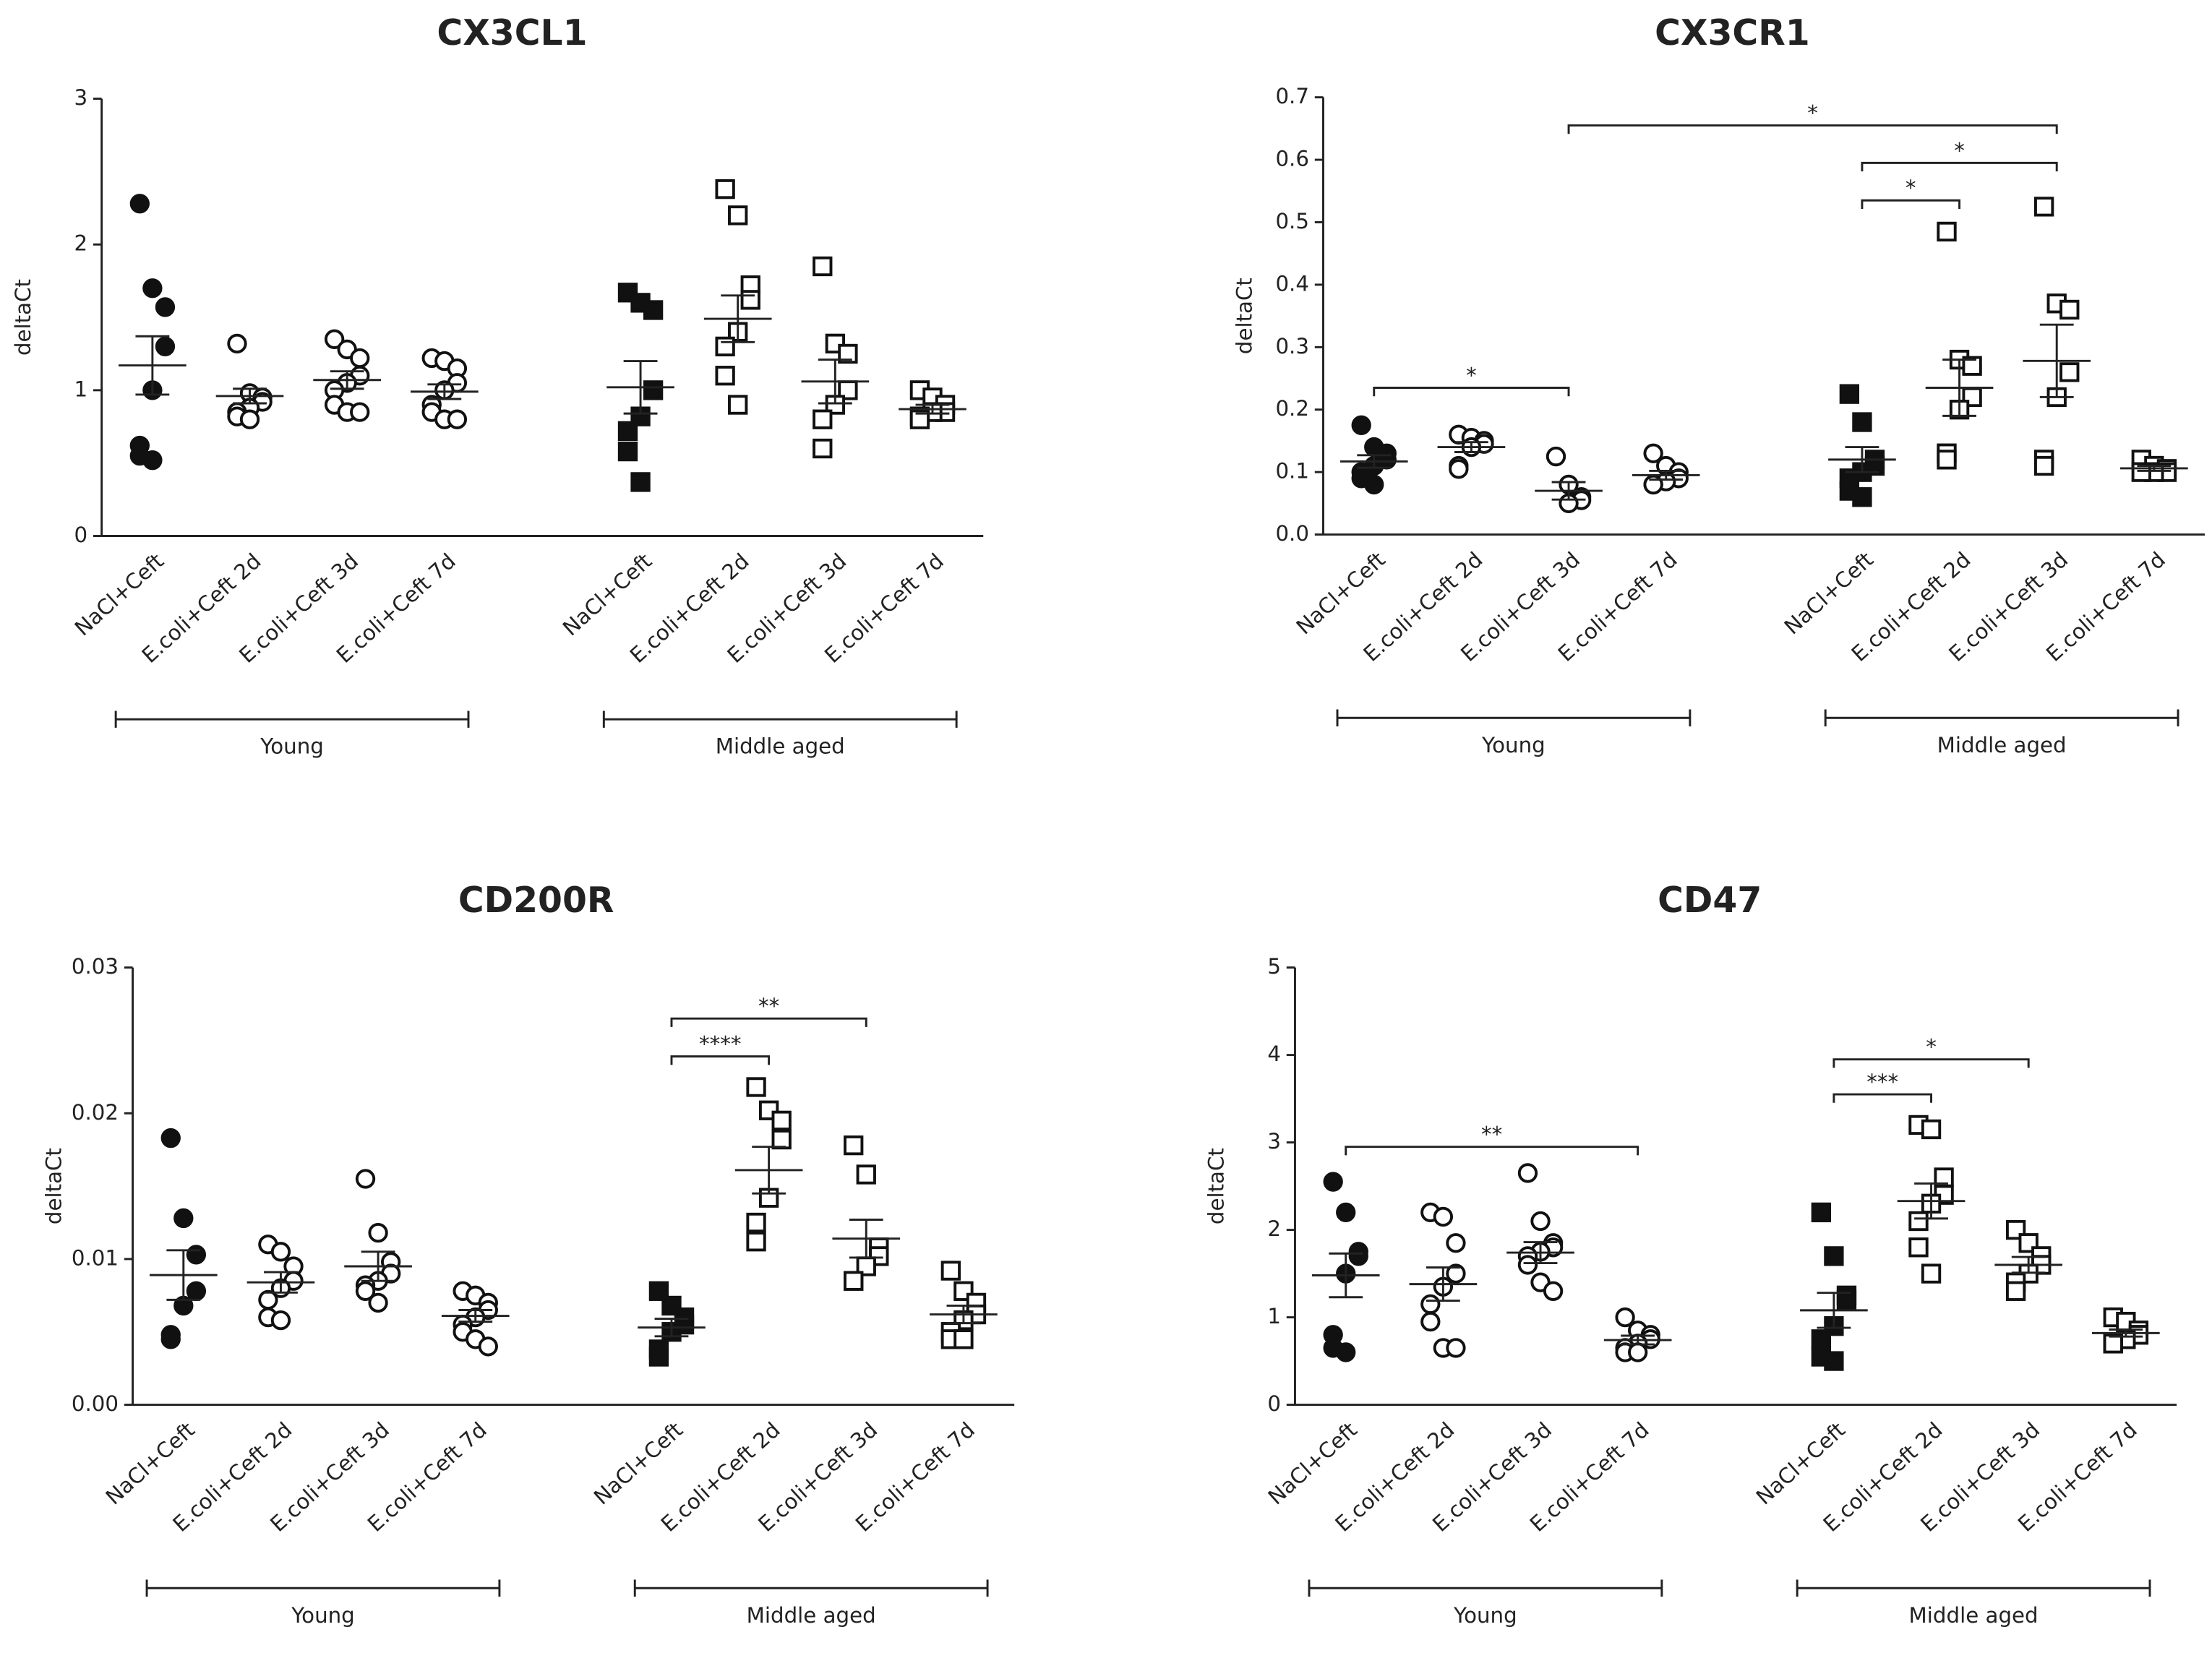 The width and height of the screenshot is (2212, 1653). Describe the element at coordinates (1732, 32) in the screenshot. I see `chart-title: CX3CR1` at that location.